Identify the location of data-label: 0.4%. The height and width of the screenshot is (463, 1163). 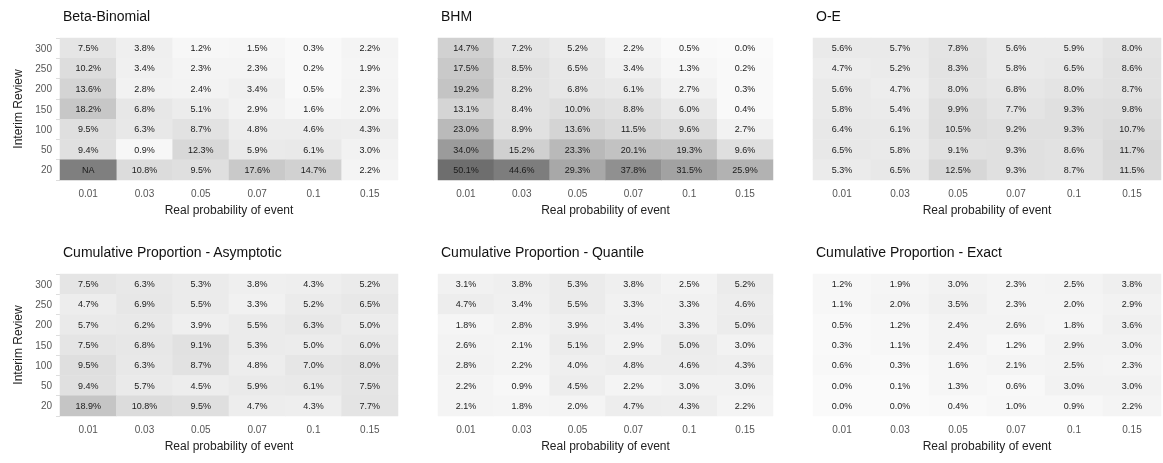
(745, 109).